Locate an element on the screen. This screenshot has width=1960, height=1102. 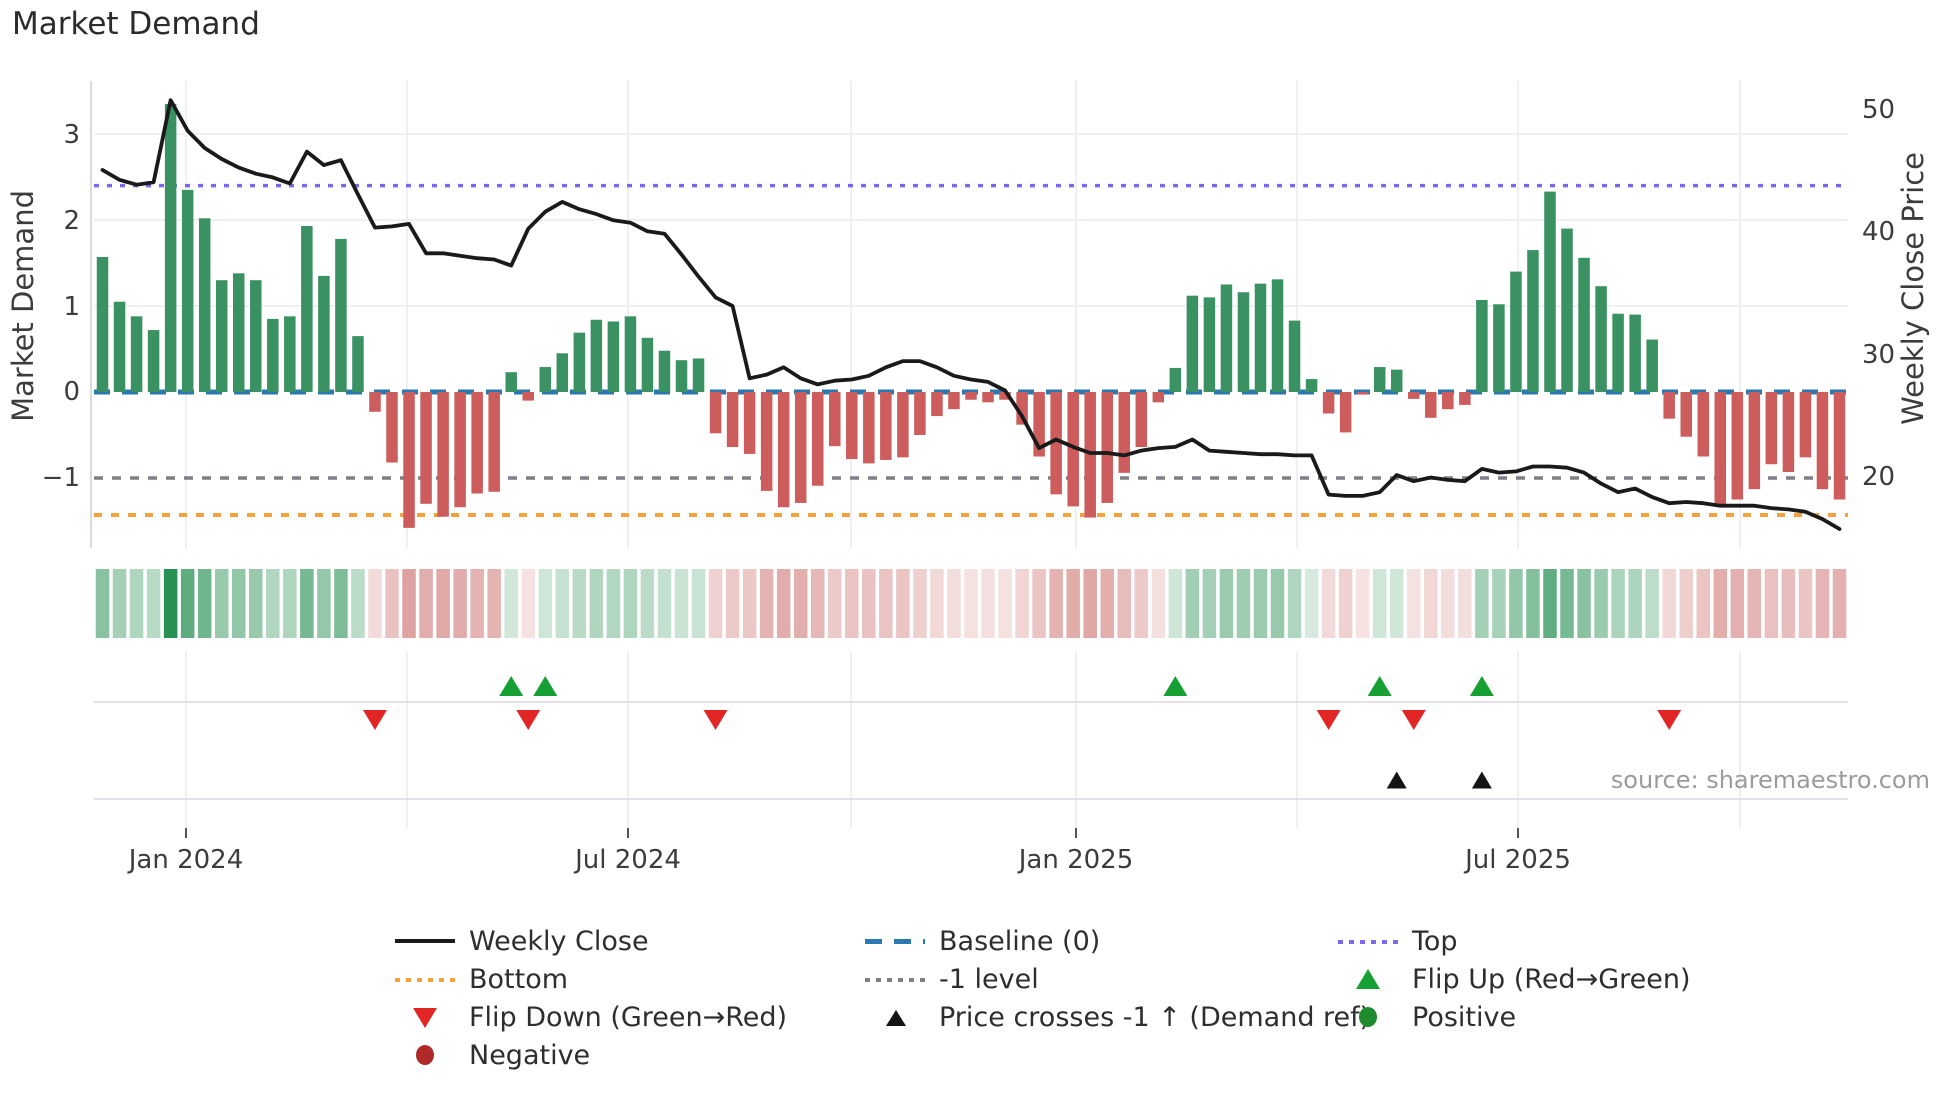
x-tick-jul-2024: Jul 2024 is located at coordinates (628, 860).